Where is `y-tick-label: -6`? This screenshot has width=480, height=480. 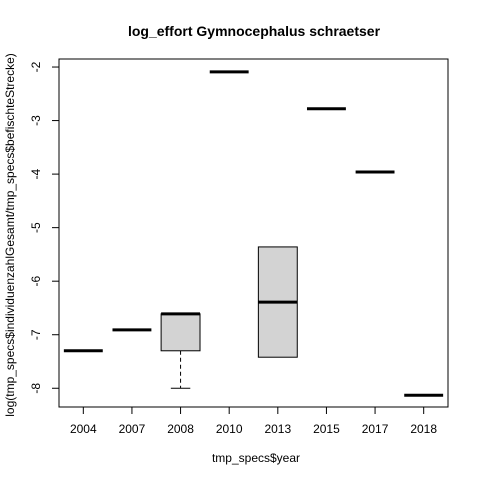
y-tick-label: -6 is located at coordinates (36, 281).